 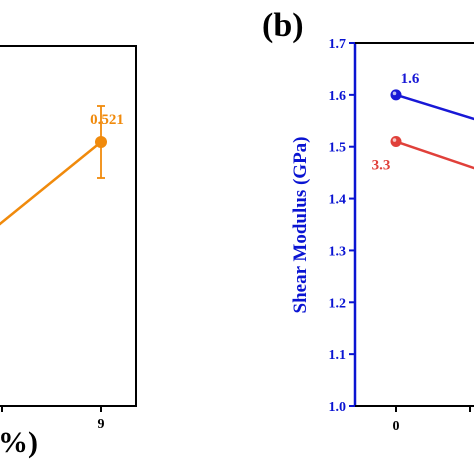 I want to click on panel-a-xlabel-fragment: %), so click(x=19, y=442).